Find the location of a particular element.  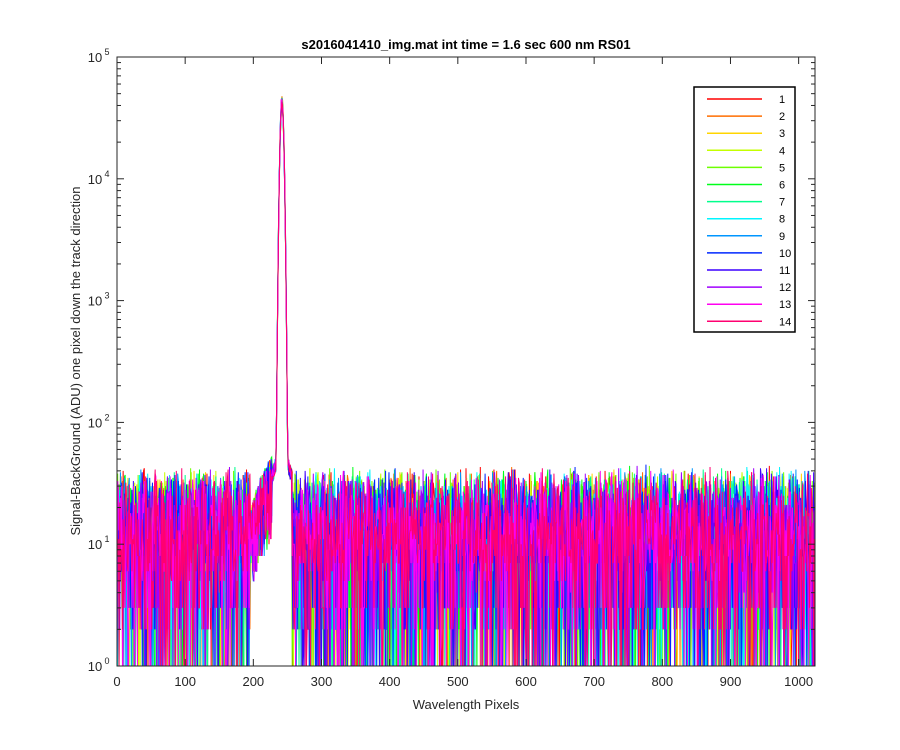

x-axis-label: Wavelength Pixels is located at coordinates (466, 704).